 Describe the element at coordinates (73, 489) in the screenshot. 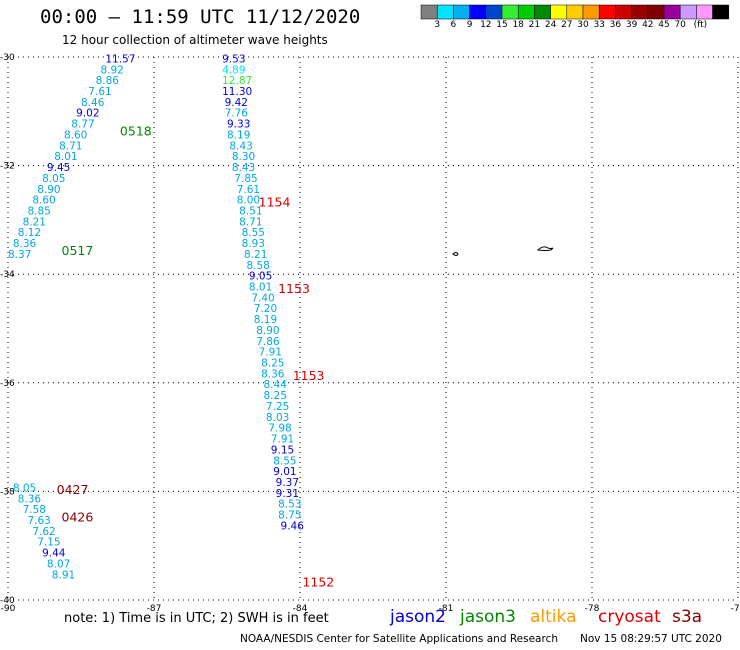

I see `pass-time-label: 0427` at that location.